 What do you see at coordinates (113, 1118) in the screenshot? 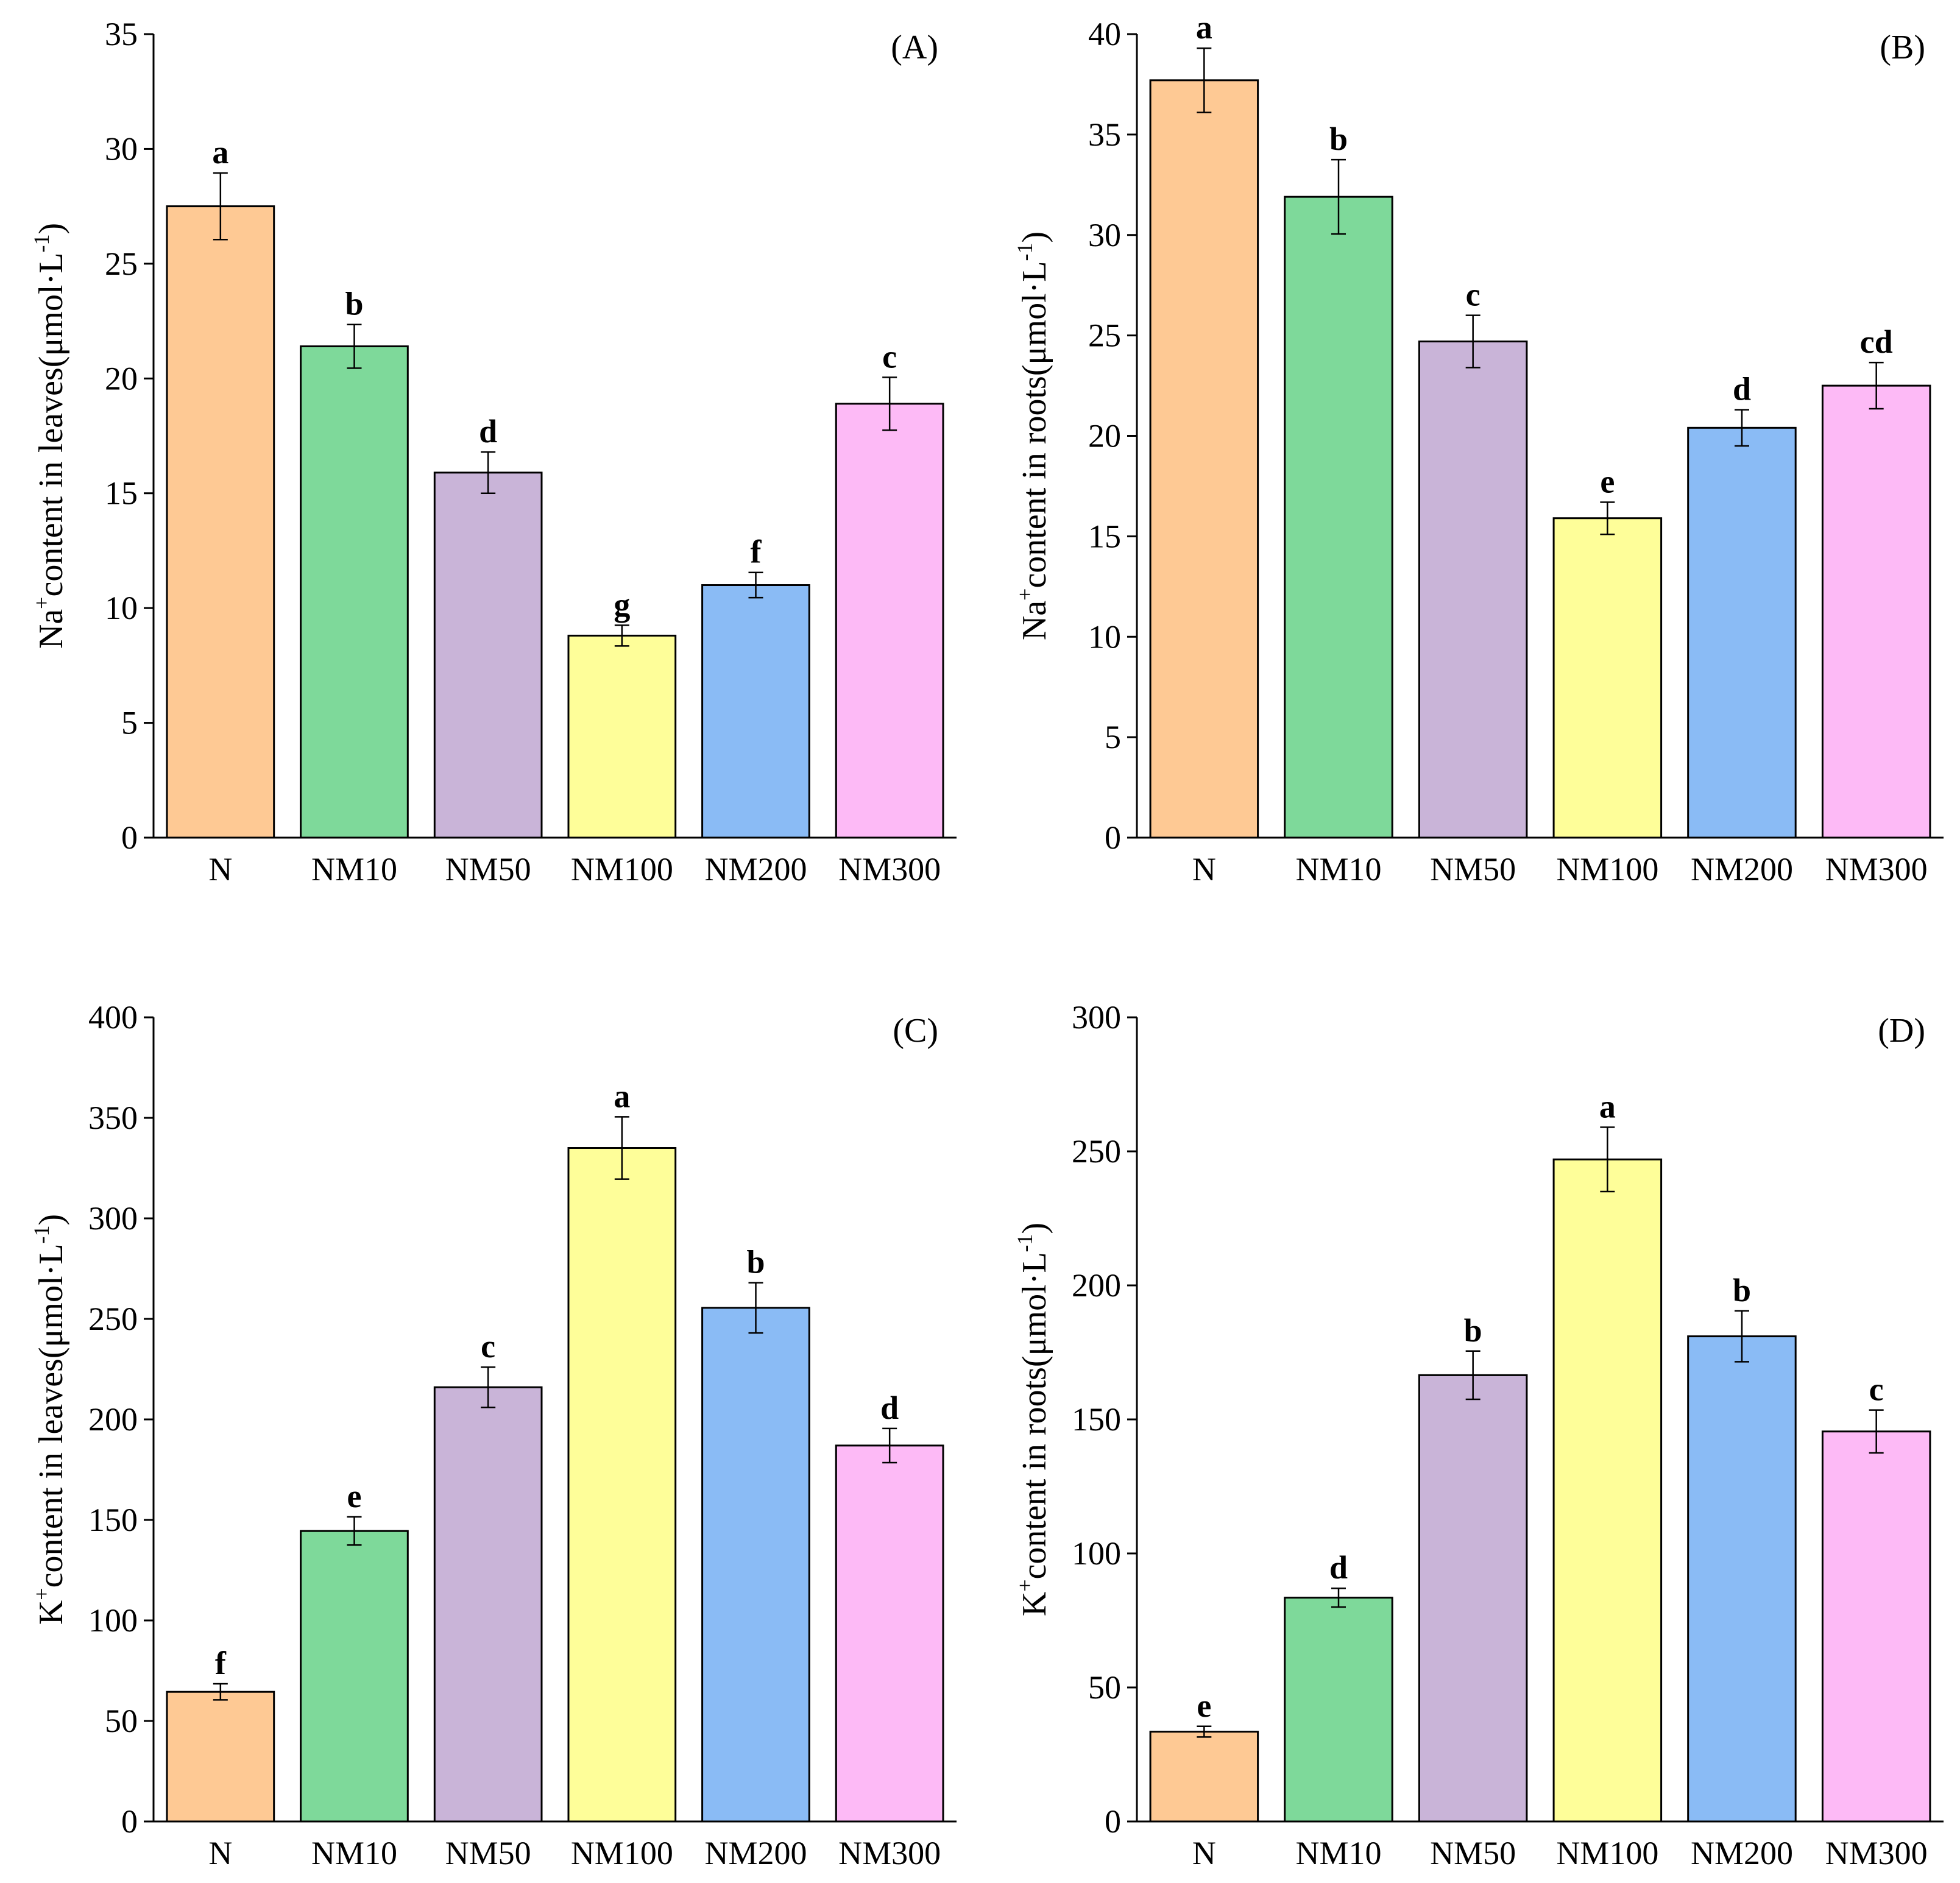
I see `y-tick-label: 350` at bounding box center [113, 1118].